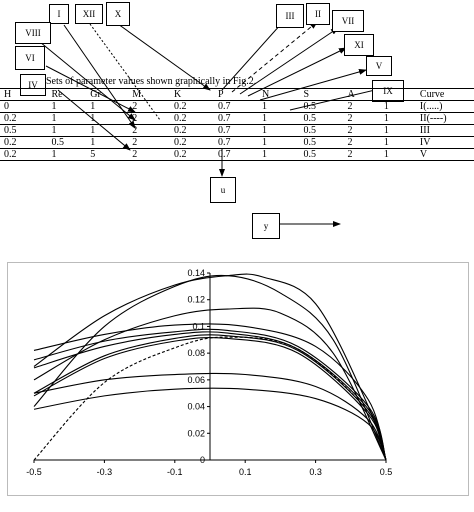 Image resolution: width=474 pixels, height=512 pixels. I want to click on label-box-v: V, so click(379, 66).